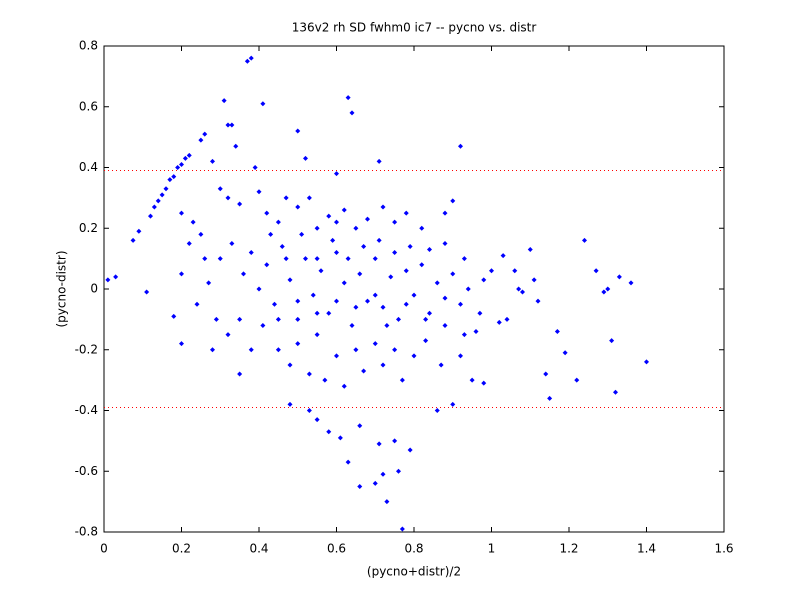 The height and width of the screenshot is (600, 800). I want to click on y-tick-label: 0.4, so click(88, 167).